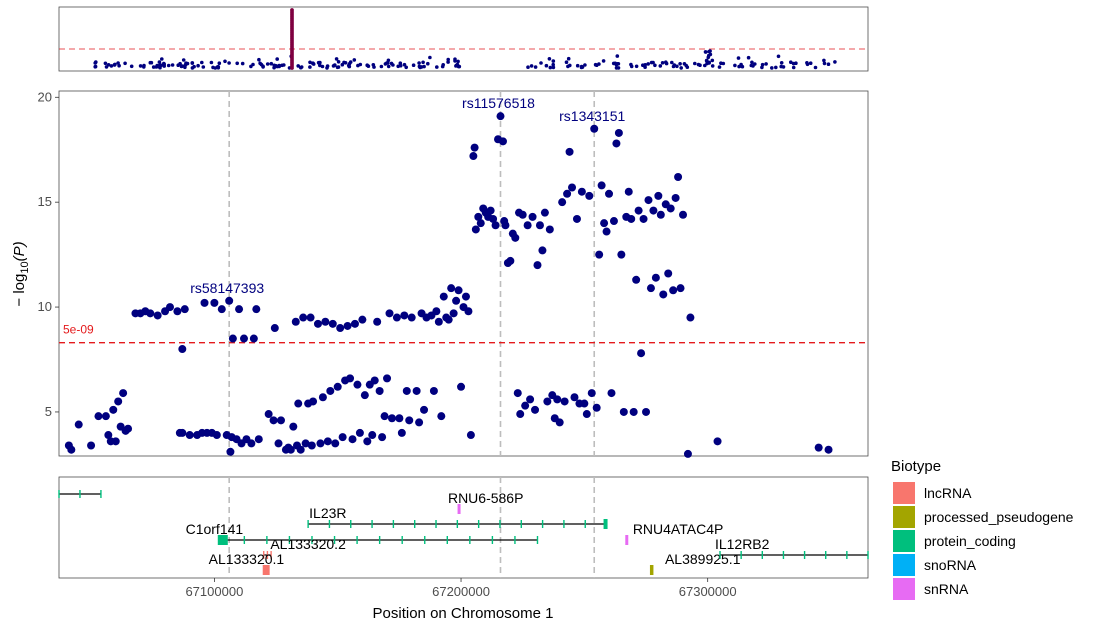 The height and width of the screenshot is (629, 1102). What do you see at coordinates (45, 96) in the screenshot?
I see `y-tick-label: 20` at bounding box center [45, 96].